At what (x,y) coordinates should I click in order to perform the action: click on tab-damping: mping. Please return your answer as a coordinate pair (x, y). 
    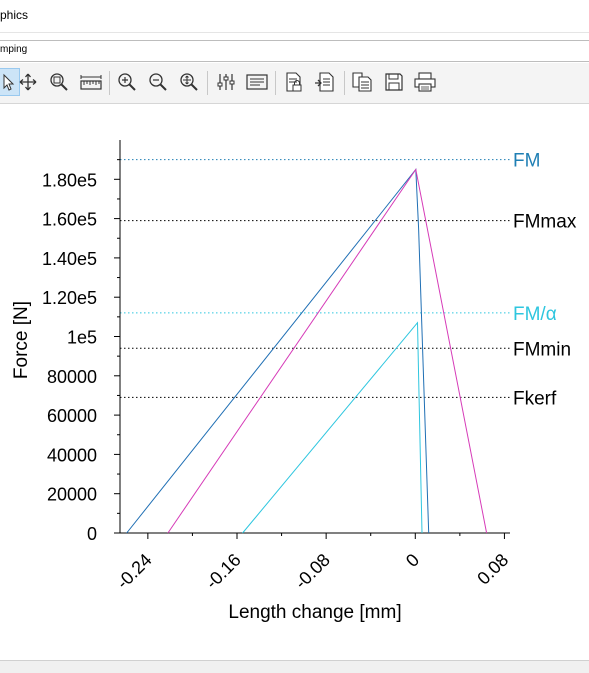
    Looking at the image, I should click on (14, 49).